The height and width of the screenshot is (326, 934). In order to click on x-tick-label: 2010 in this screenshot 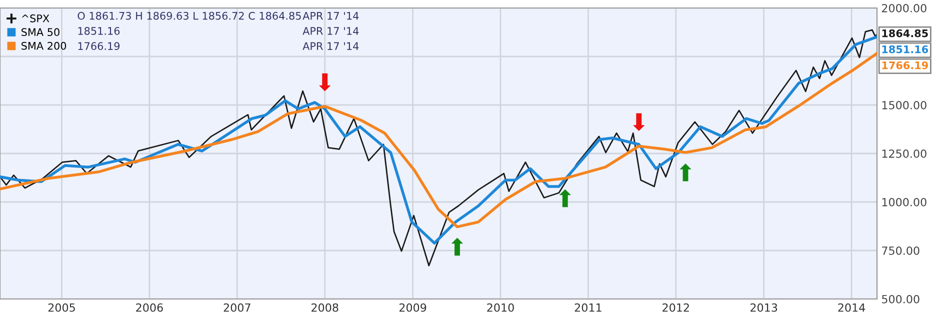, I will do `click(500, 307)`.